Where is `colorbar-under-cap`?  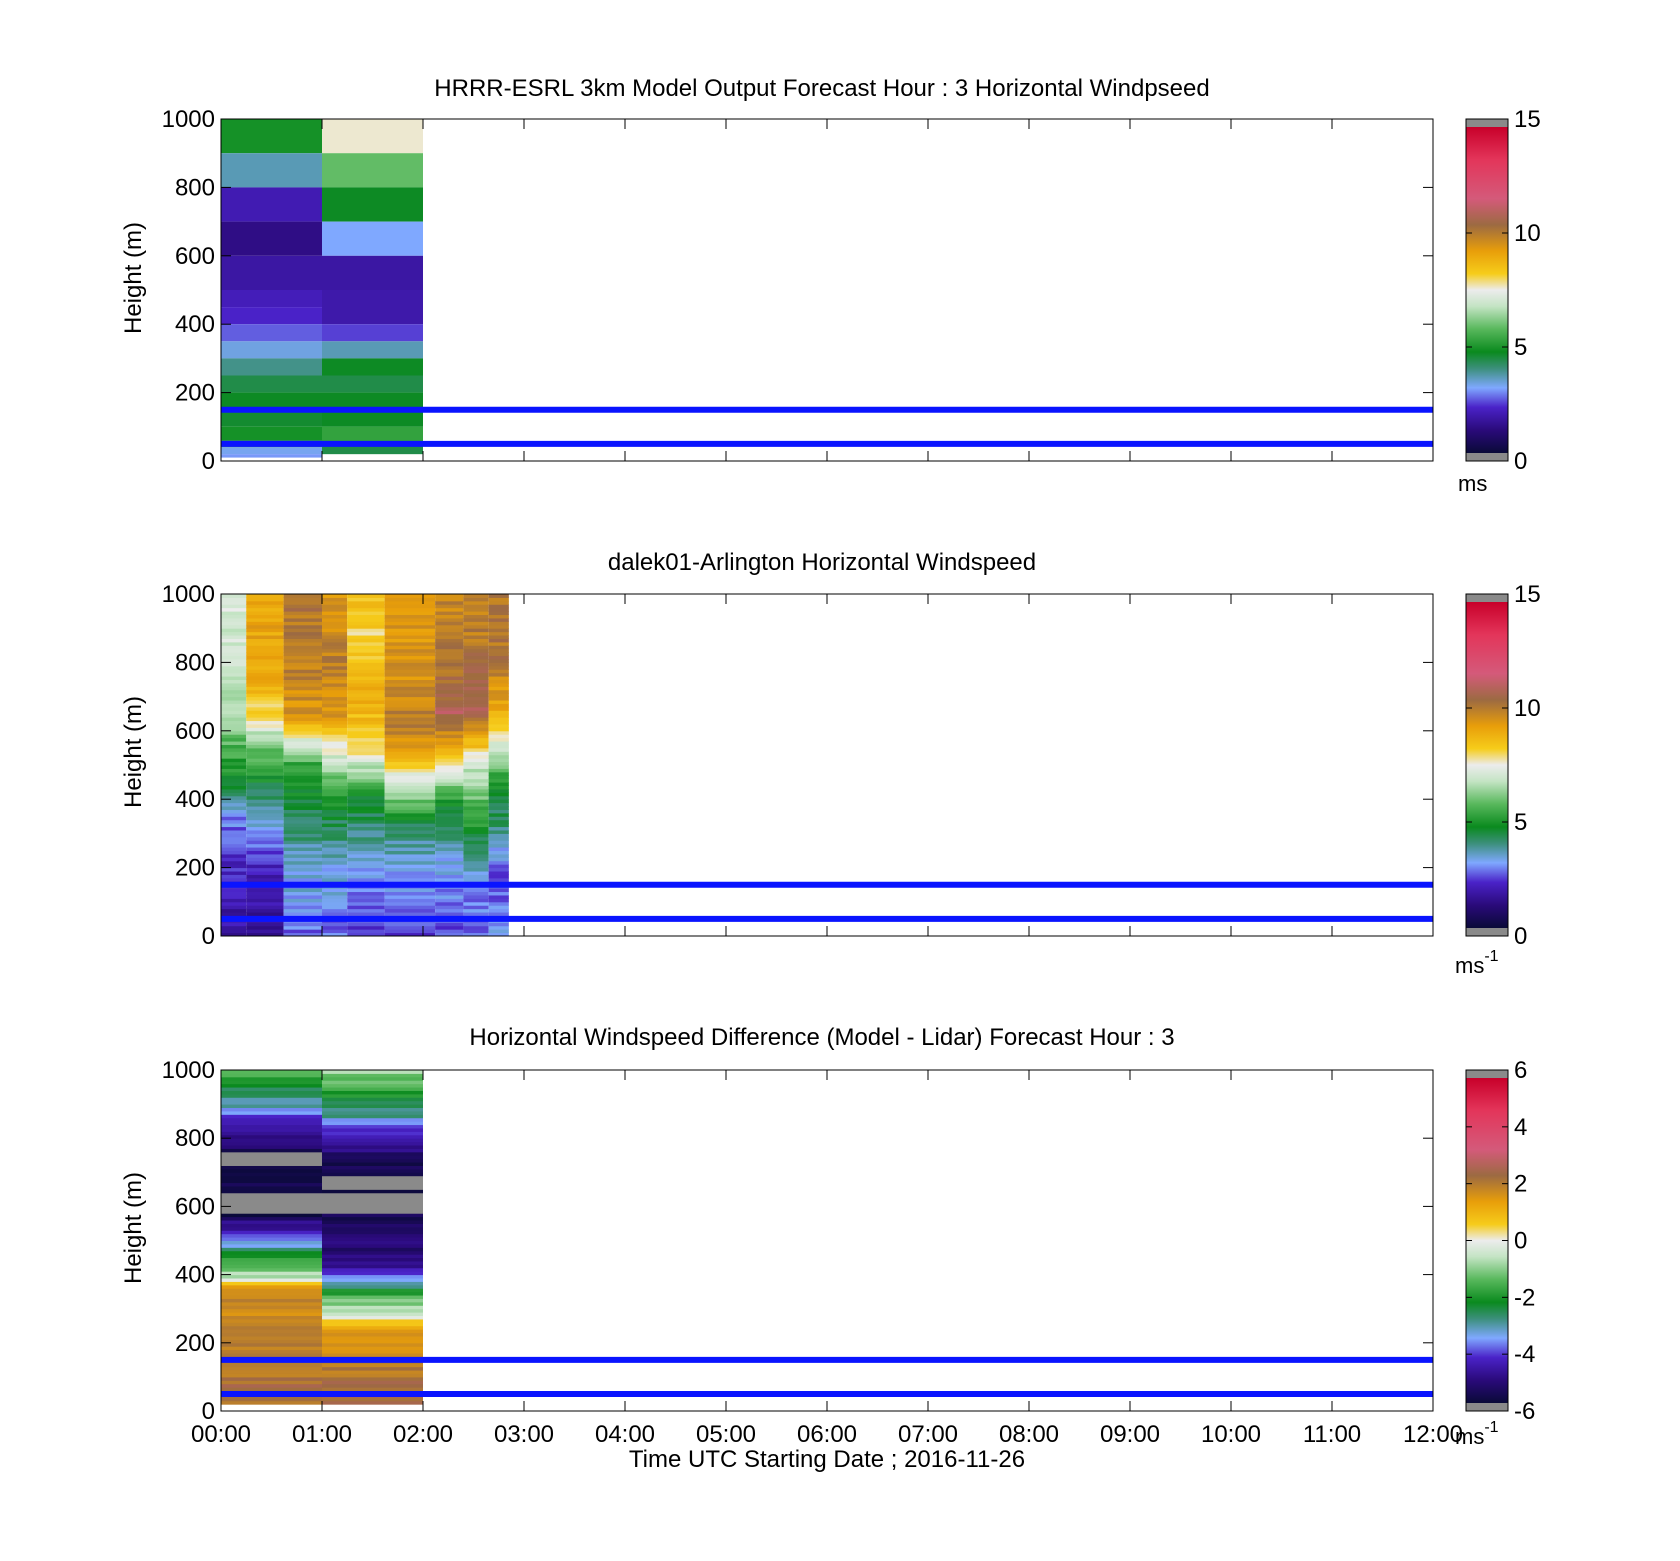
colorbar-under-cap is located at coordinates (1487, 932).